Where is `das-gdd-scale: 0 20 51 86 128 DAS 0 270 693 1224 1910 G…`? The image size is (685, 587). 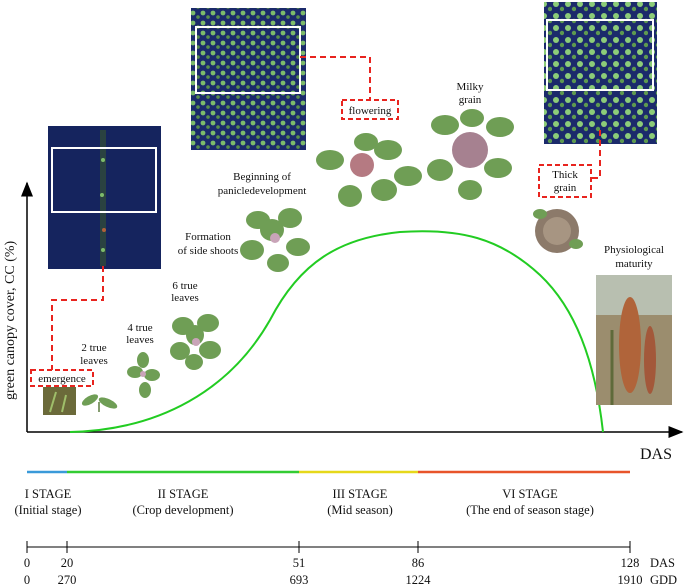
das-gdd-scale: 0 20 51 86 128 DAS 0 270 693 1224 1910 G… is located at coordinates (350, 564).